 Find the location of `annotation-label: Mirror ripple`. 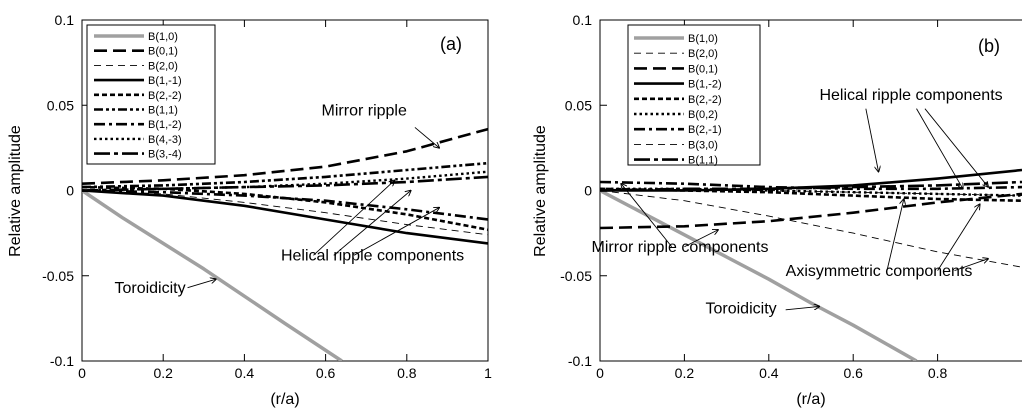

annotation-label: Mirror ripple is located at coordinates (364, 110).